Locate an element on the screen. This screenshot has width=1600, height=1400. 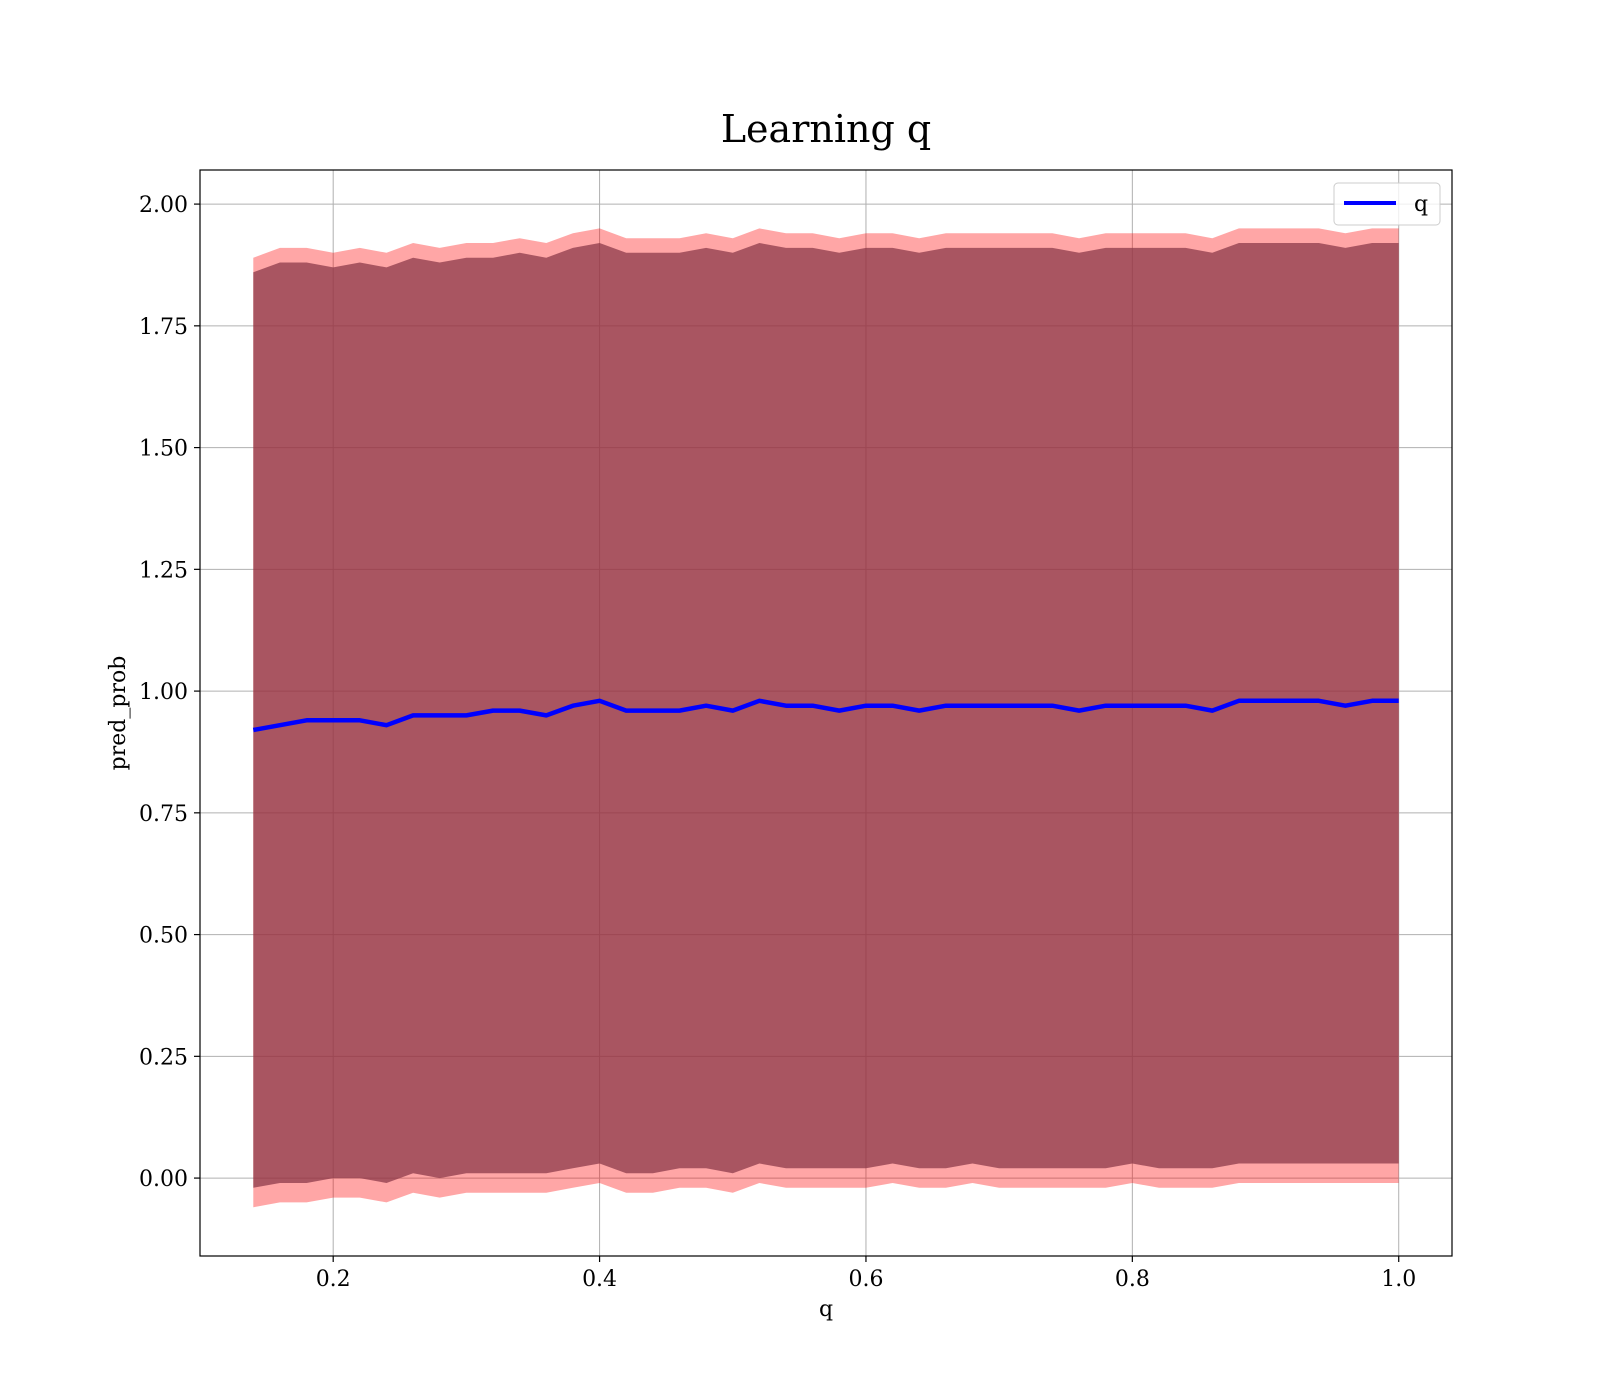
legend: q is located at coordinates (1387, 204).